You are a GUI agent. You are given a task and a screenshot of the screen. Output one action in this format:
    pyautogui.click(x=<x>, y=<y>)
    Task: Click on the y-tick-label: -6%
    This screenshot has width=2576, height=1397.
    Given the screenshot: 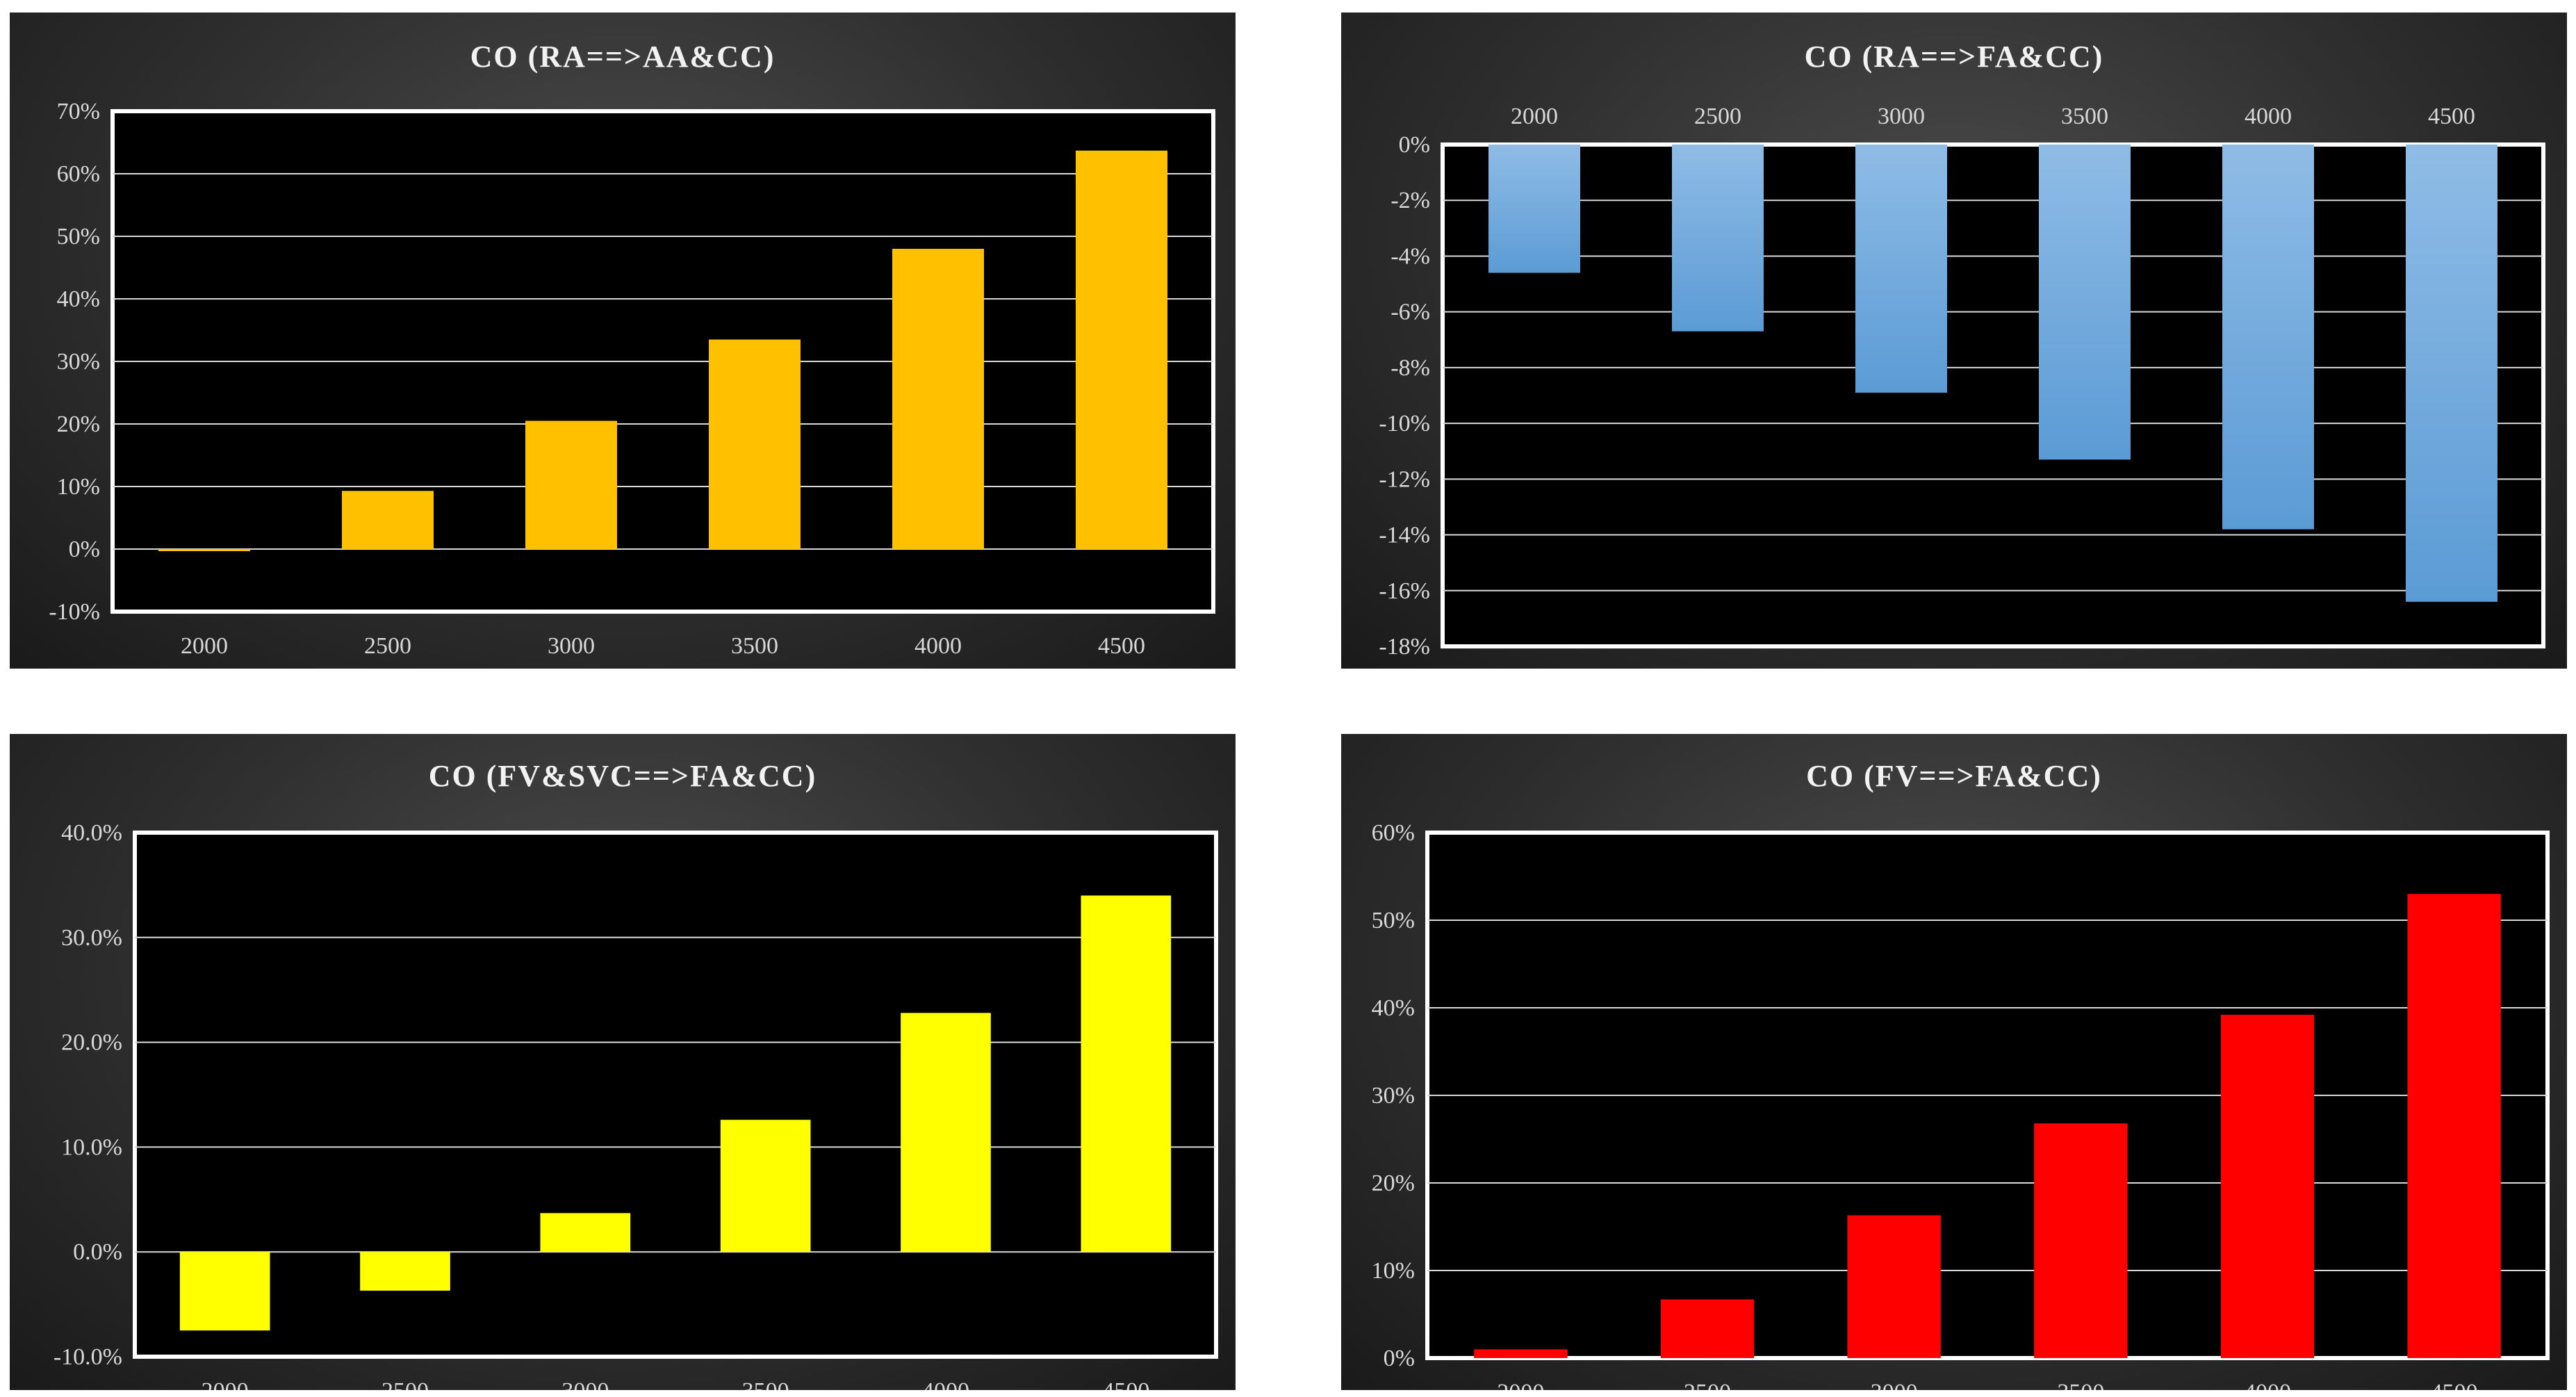 What is the action you would take?
    pyautogui.click(x=1410, y=312)
    